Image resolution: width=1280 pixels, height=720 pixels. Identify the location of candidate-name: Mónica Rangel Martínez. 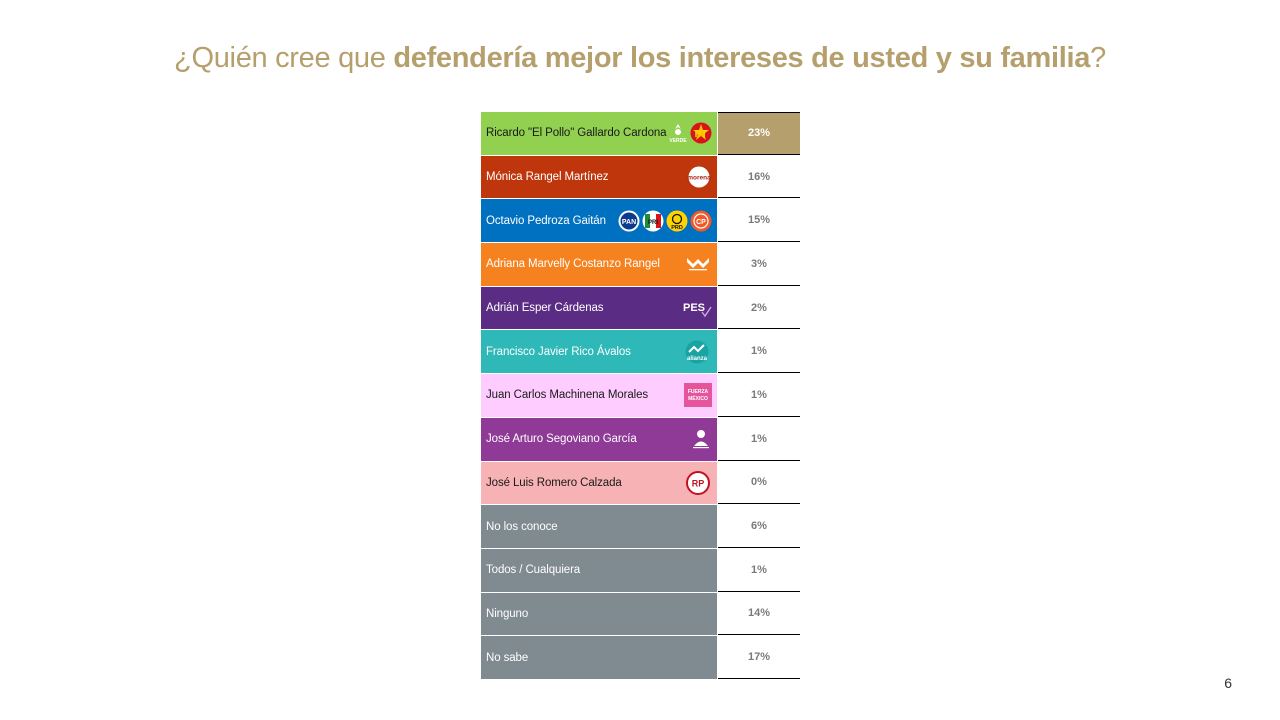
(547, 177).